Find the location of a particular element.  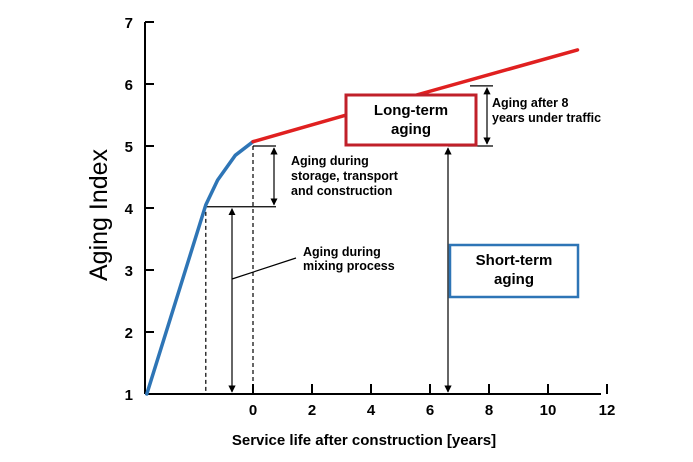

long-term-box-label: Long-term aging is located at coordinates (411, 120).